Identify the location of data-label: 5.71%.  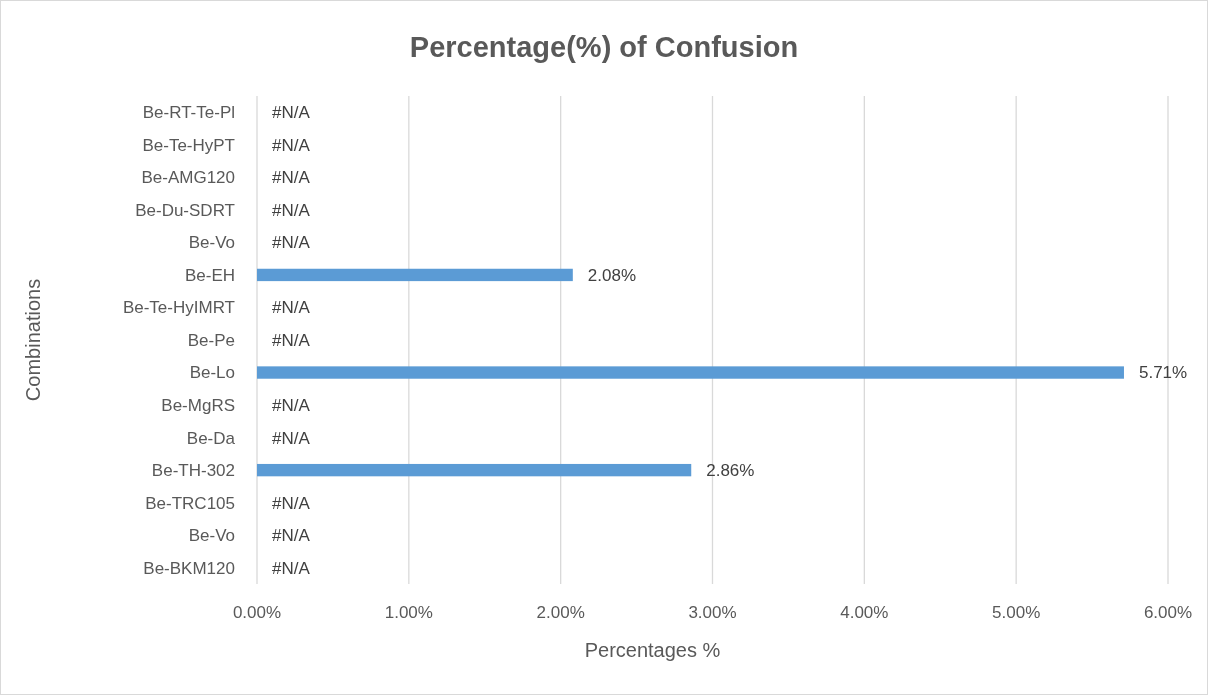
(1163, 373).